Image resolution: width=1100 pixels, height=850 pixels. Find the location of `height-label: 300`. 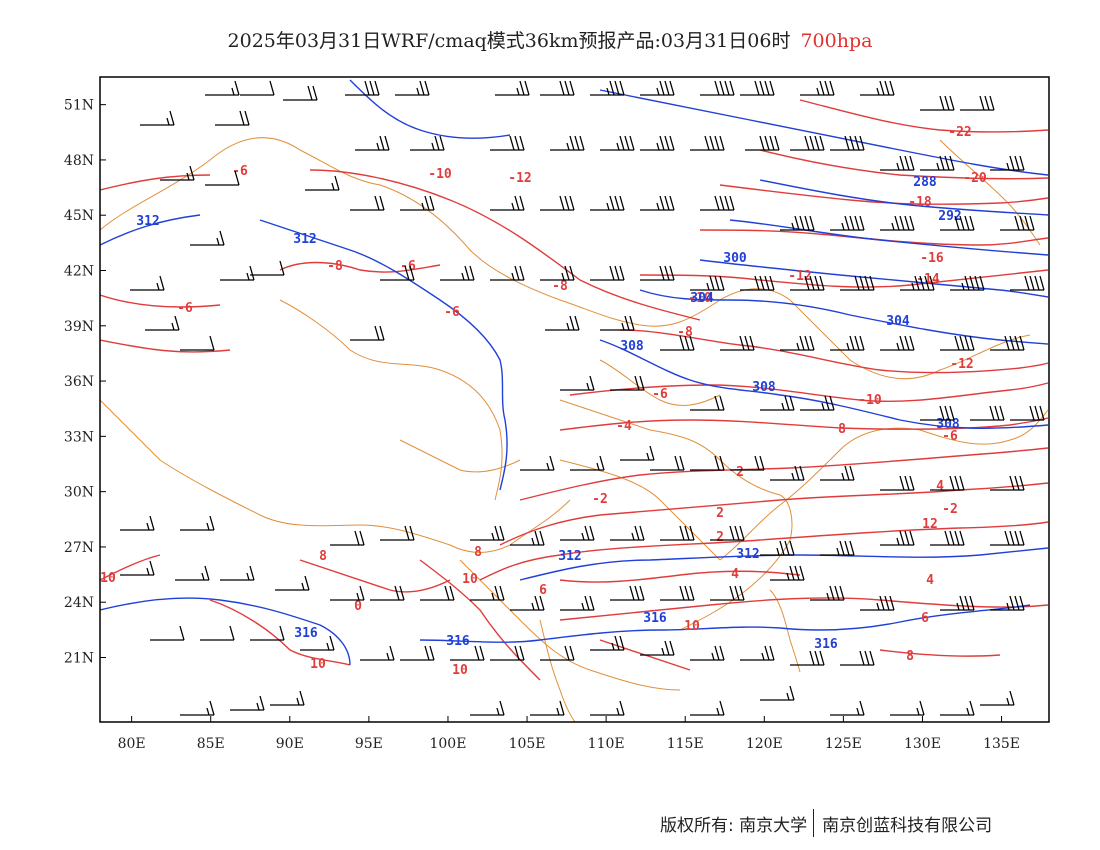

height-label: 300 is located at coordinates (735, 258).